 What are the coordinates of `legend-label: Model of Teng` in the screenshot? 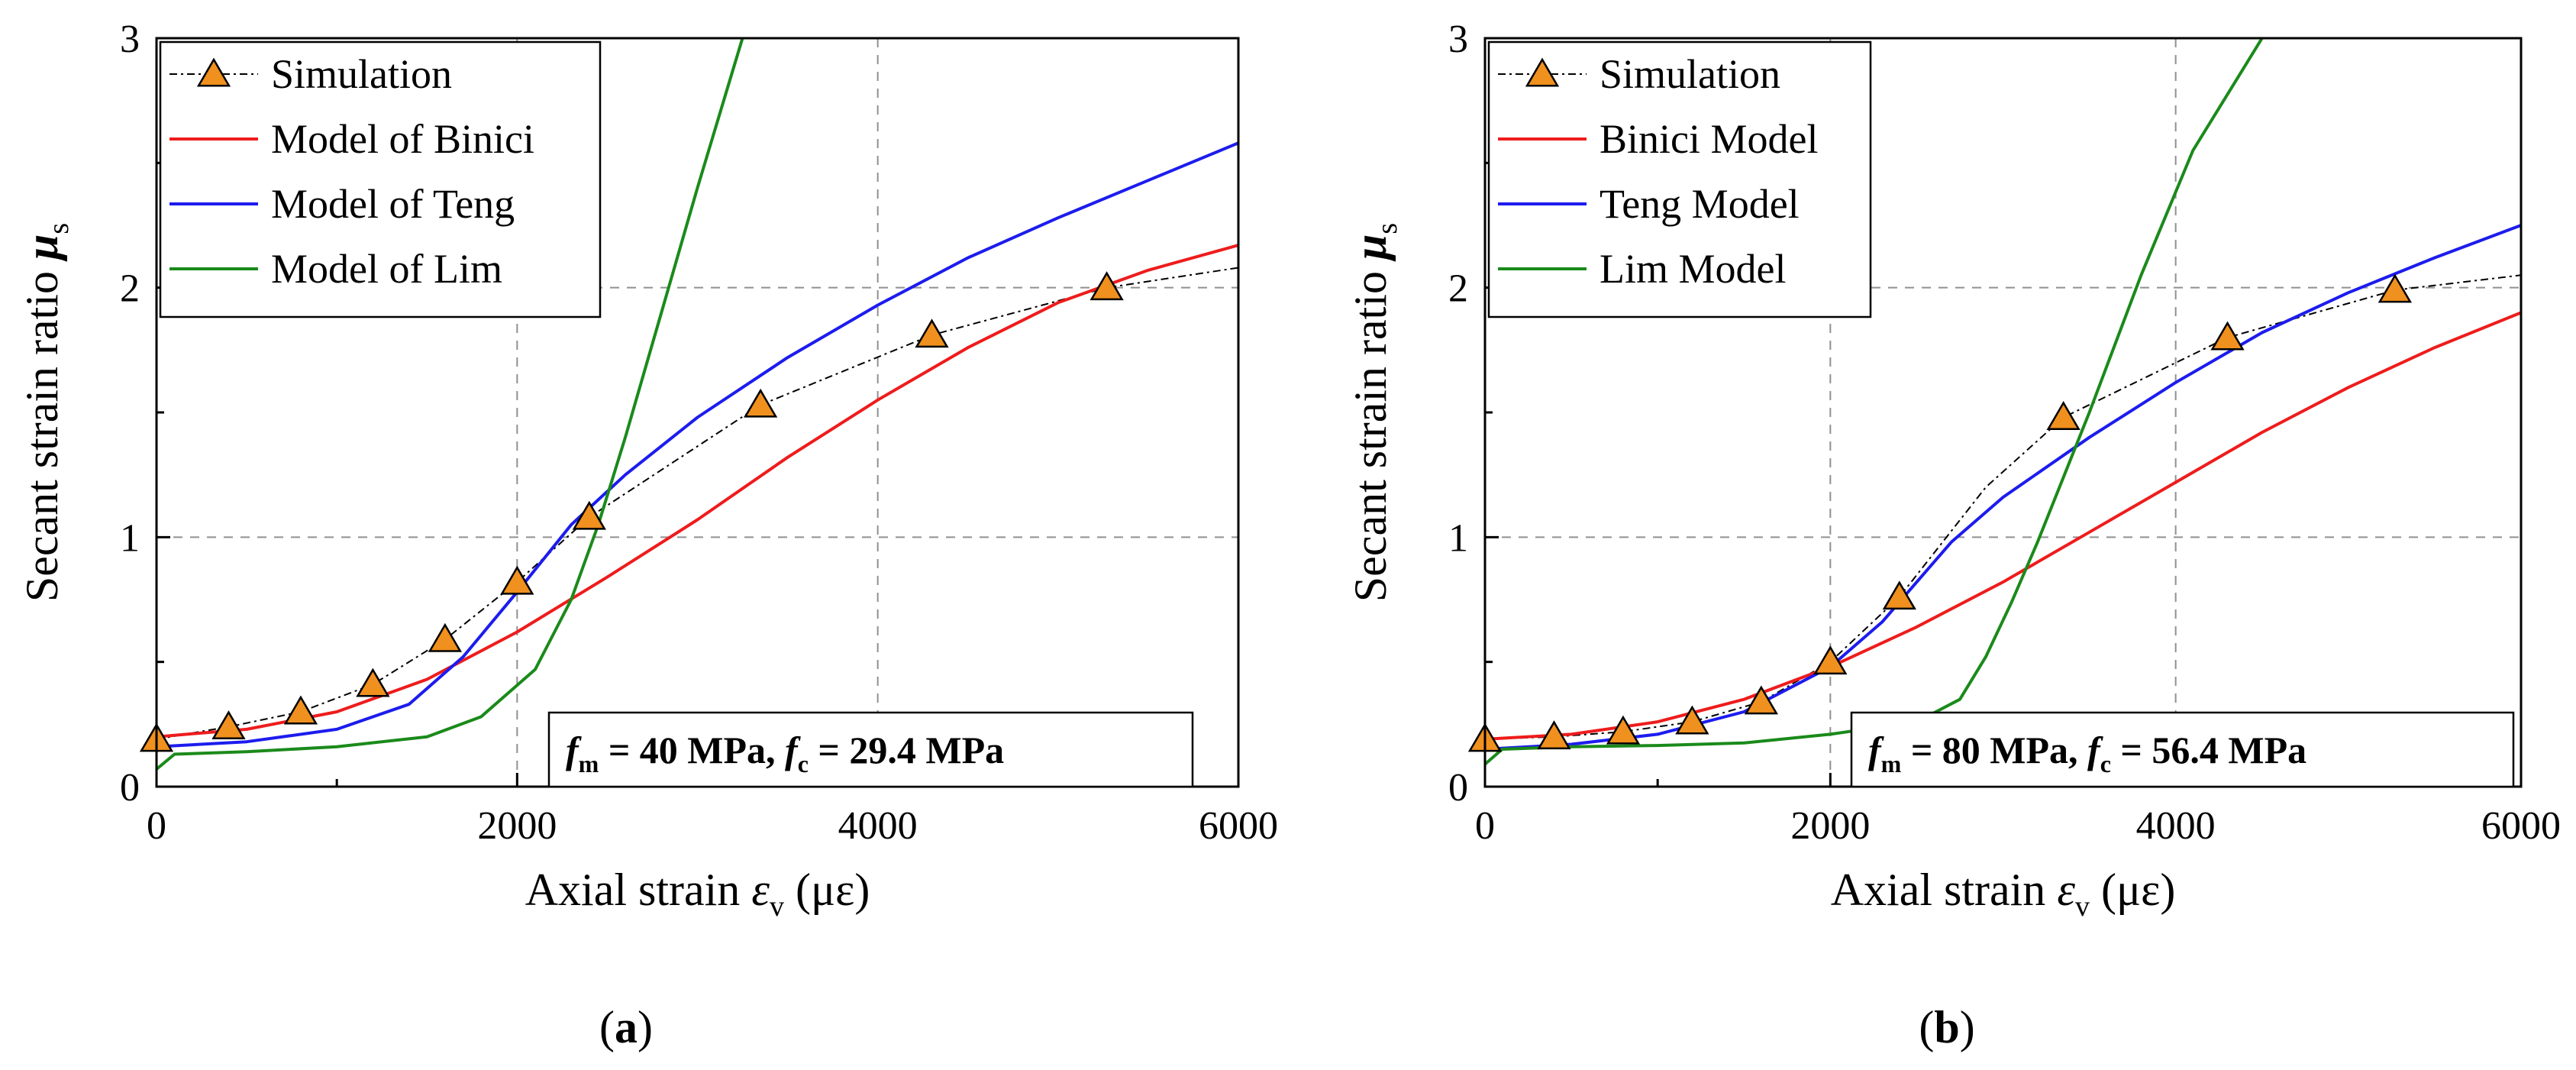 It's located at (393, 204).